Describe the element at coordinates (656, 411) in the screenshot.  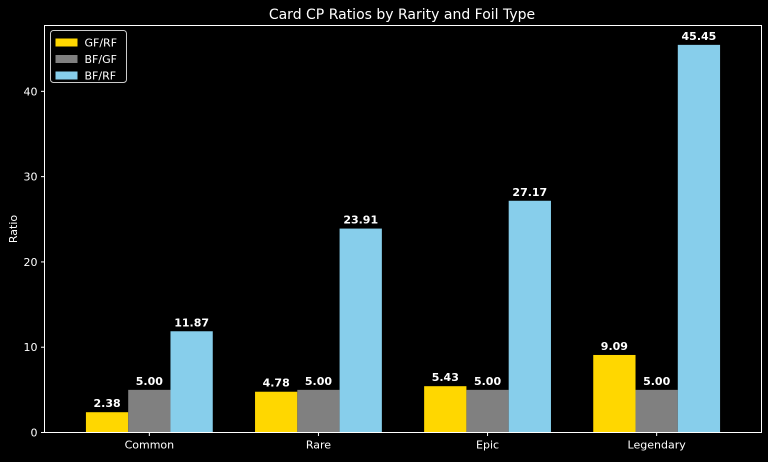
I see `bar-bf-gf-legendary` at that location.